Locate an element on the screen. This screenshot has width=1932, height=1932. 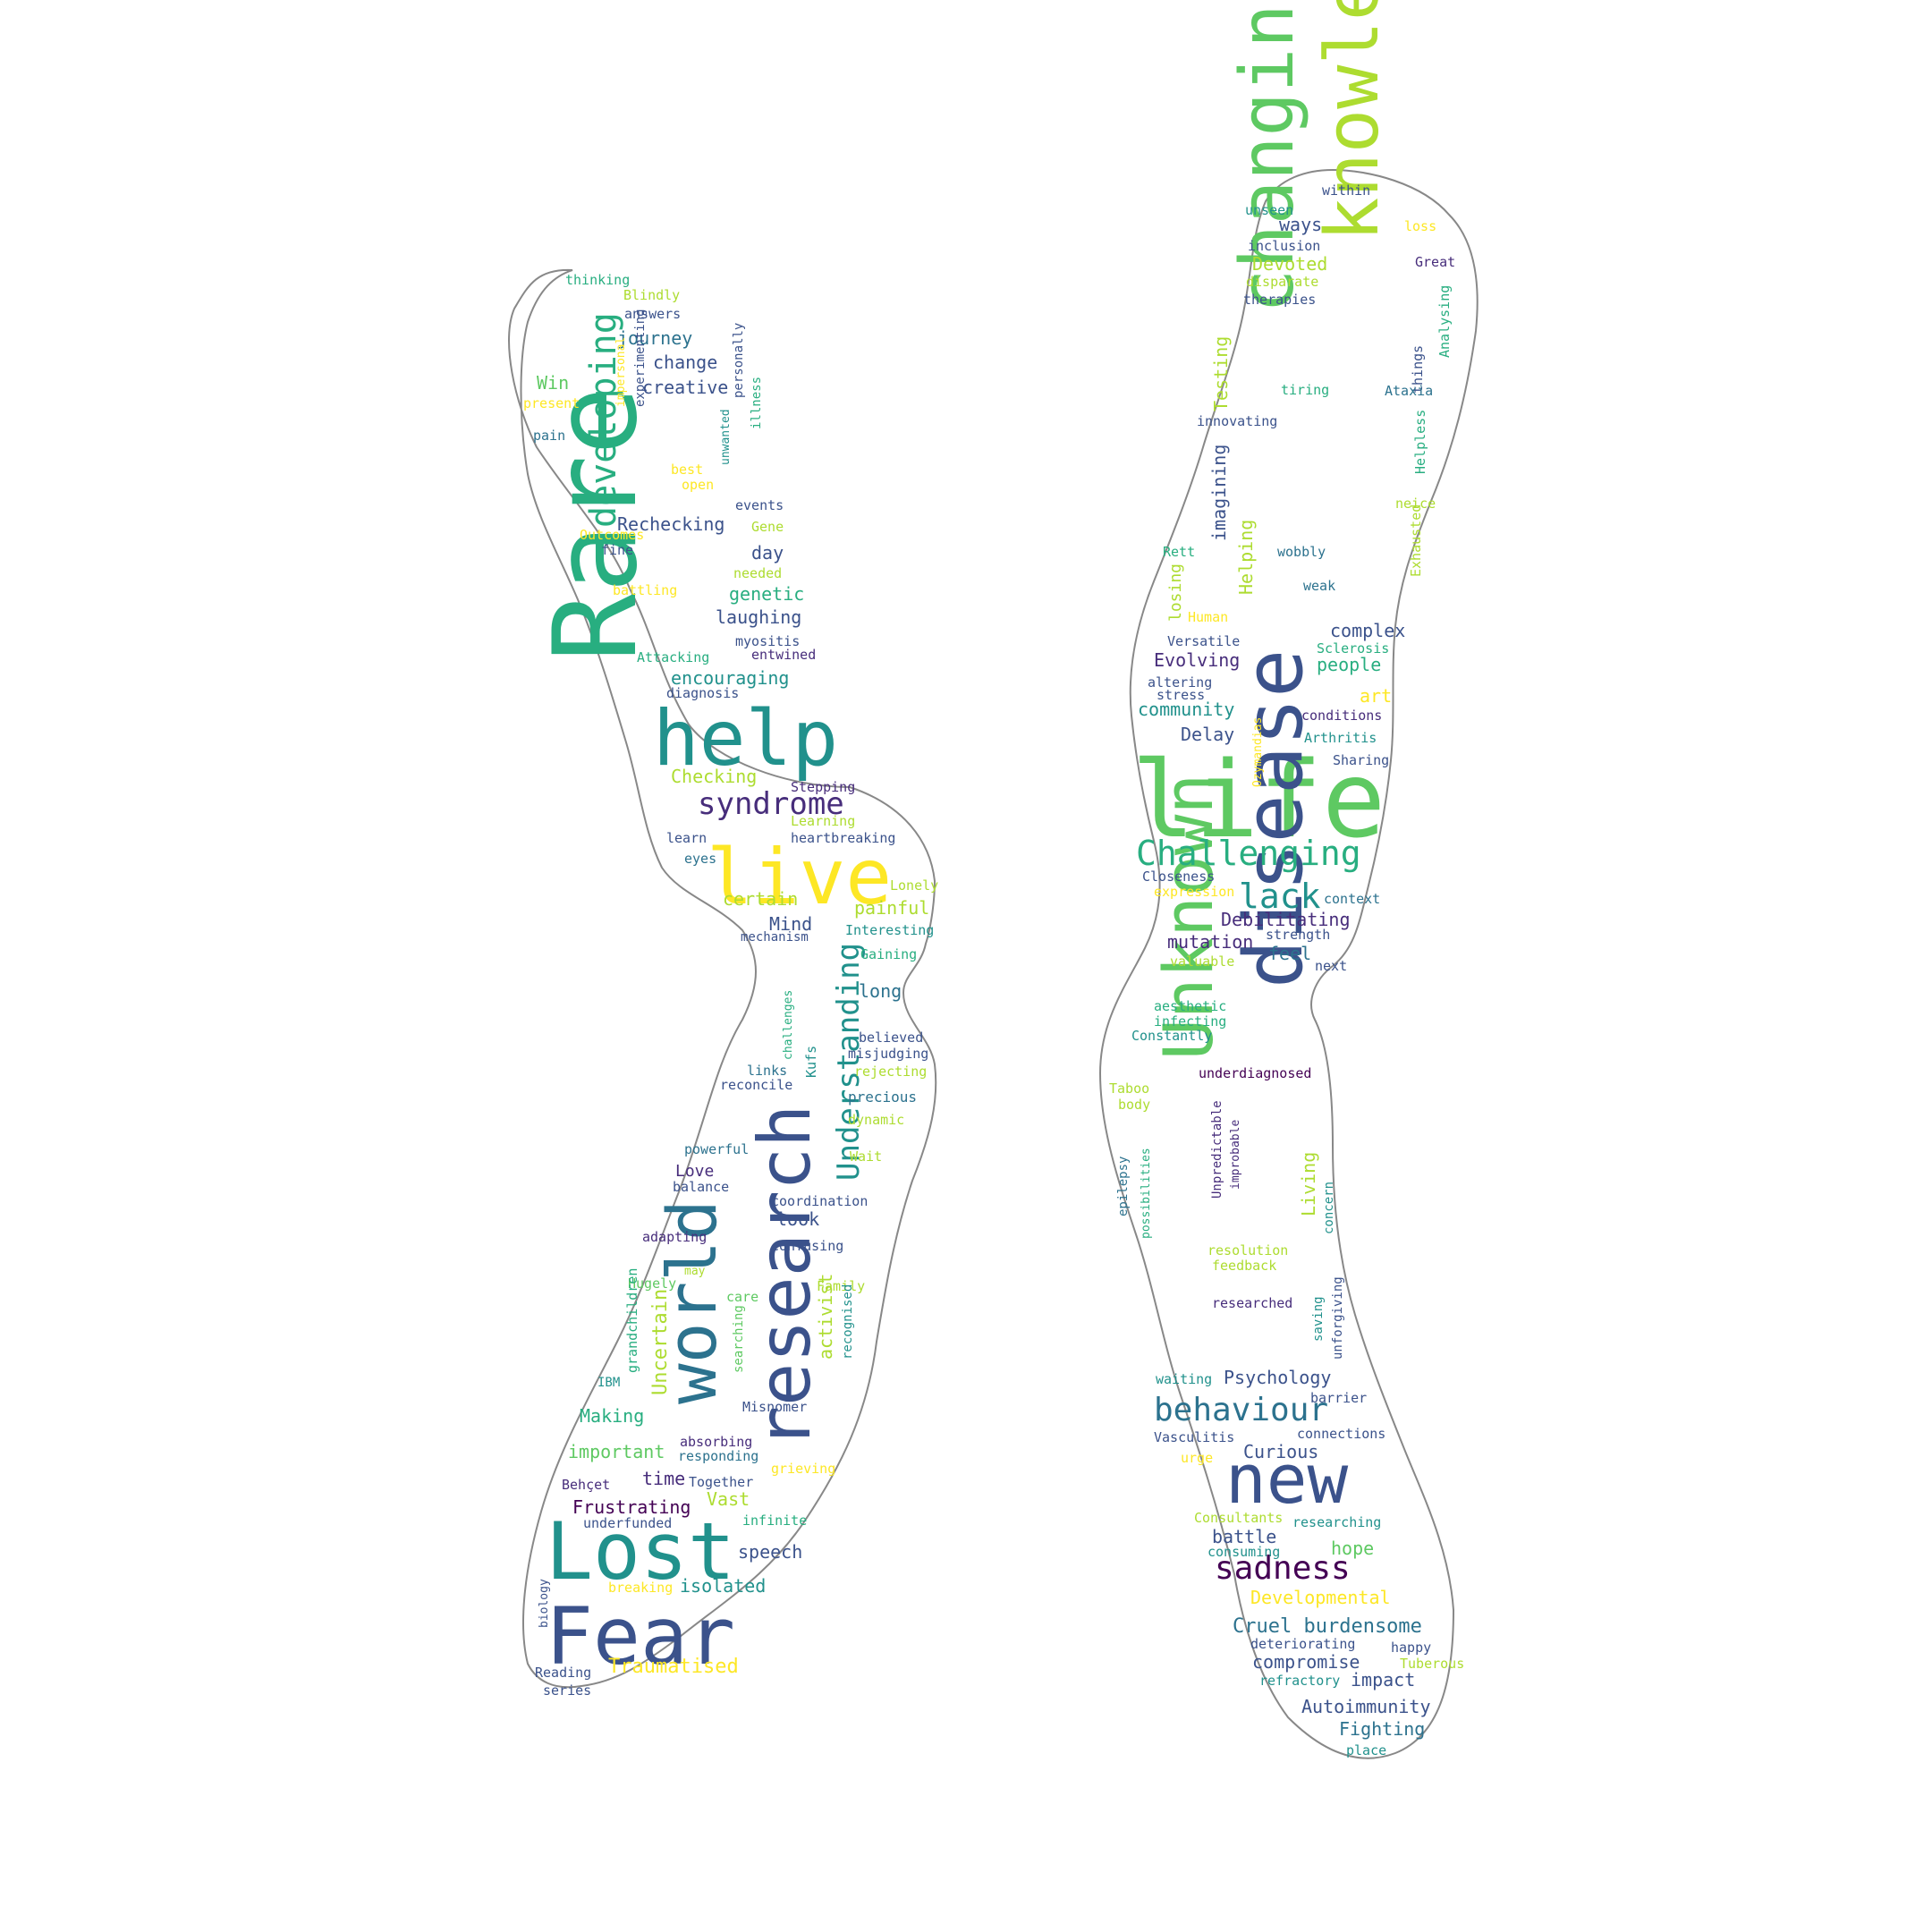
left-word: grieving is located at coordinates (803, 1469).